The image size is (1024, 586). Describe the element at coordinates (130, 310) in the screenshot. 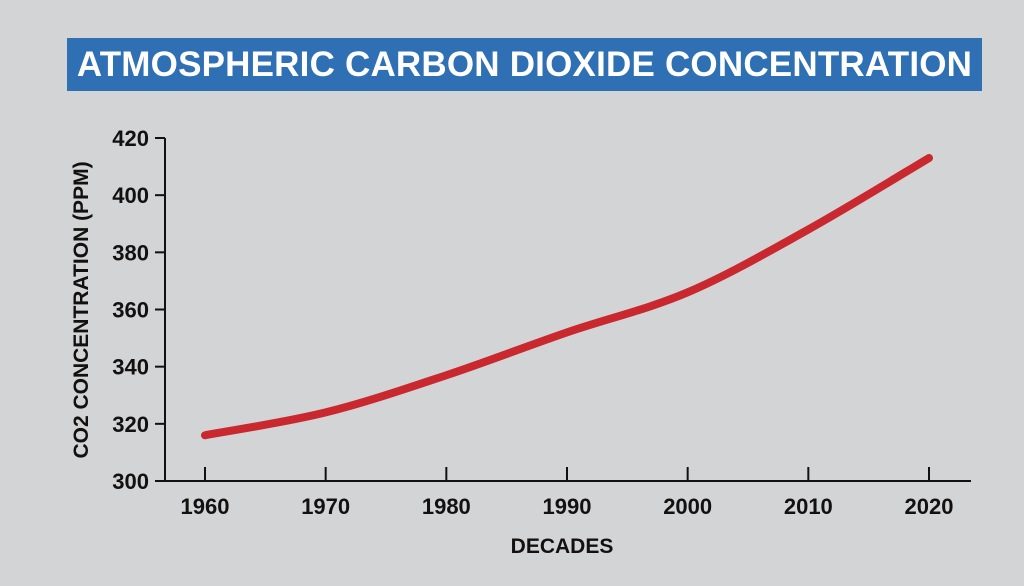

I see `y-tick-label: 360` at that location.